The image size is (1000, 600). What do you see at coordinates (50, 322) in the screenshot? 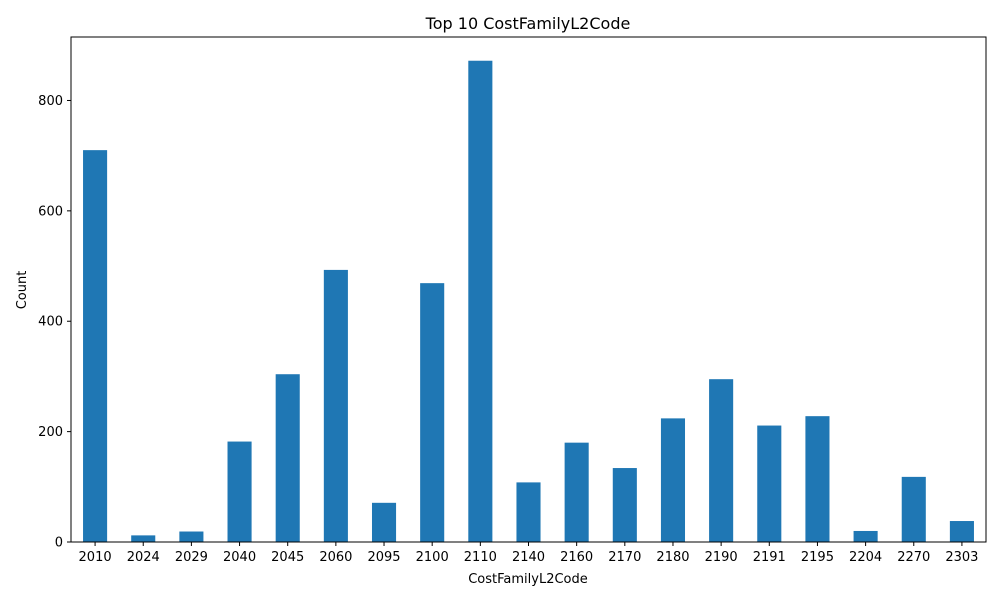
I see `y-tick-label: 400` at bounding box center [50, 322].